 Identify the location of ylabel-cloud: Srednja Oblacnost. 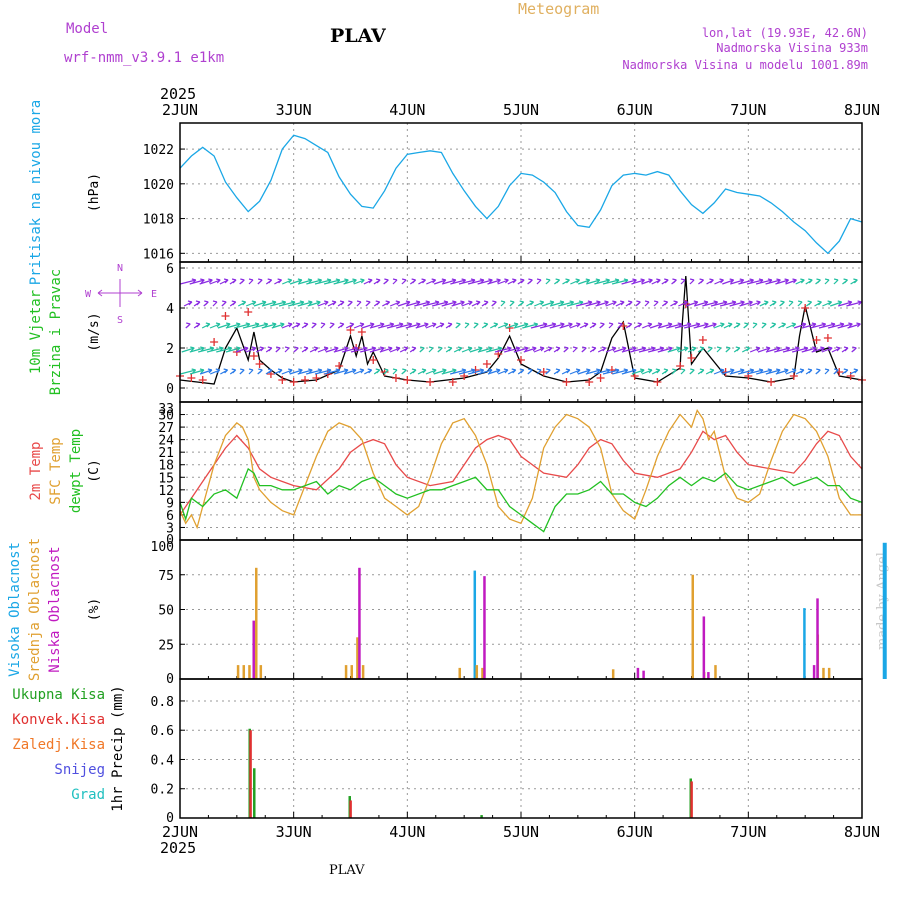
(35, 609).